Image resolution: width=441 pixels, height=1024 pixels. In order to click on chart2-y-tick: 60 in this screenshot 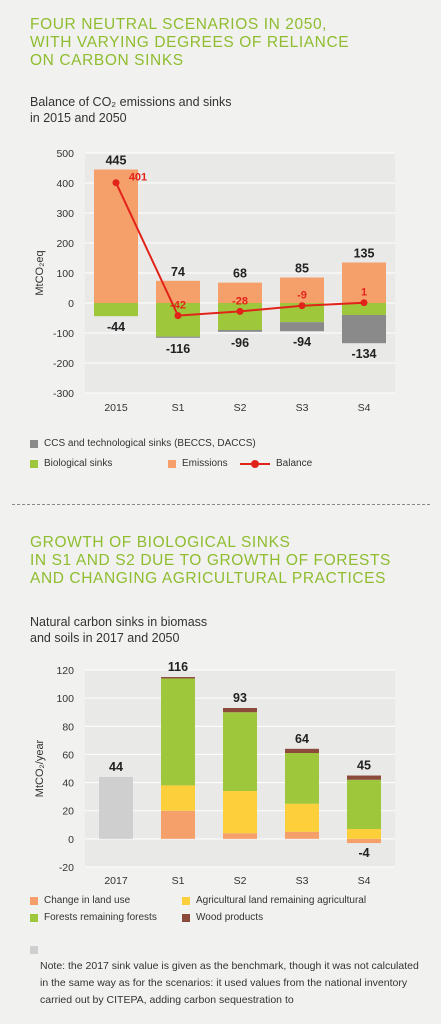, I will do `click(68, 755)`.